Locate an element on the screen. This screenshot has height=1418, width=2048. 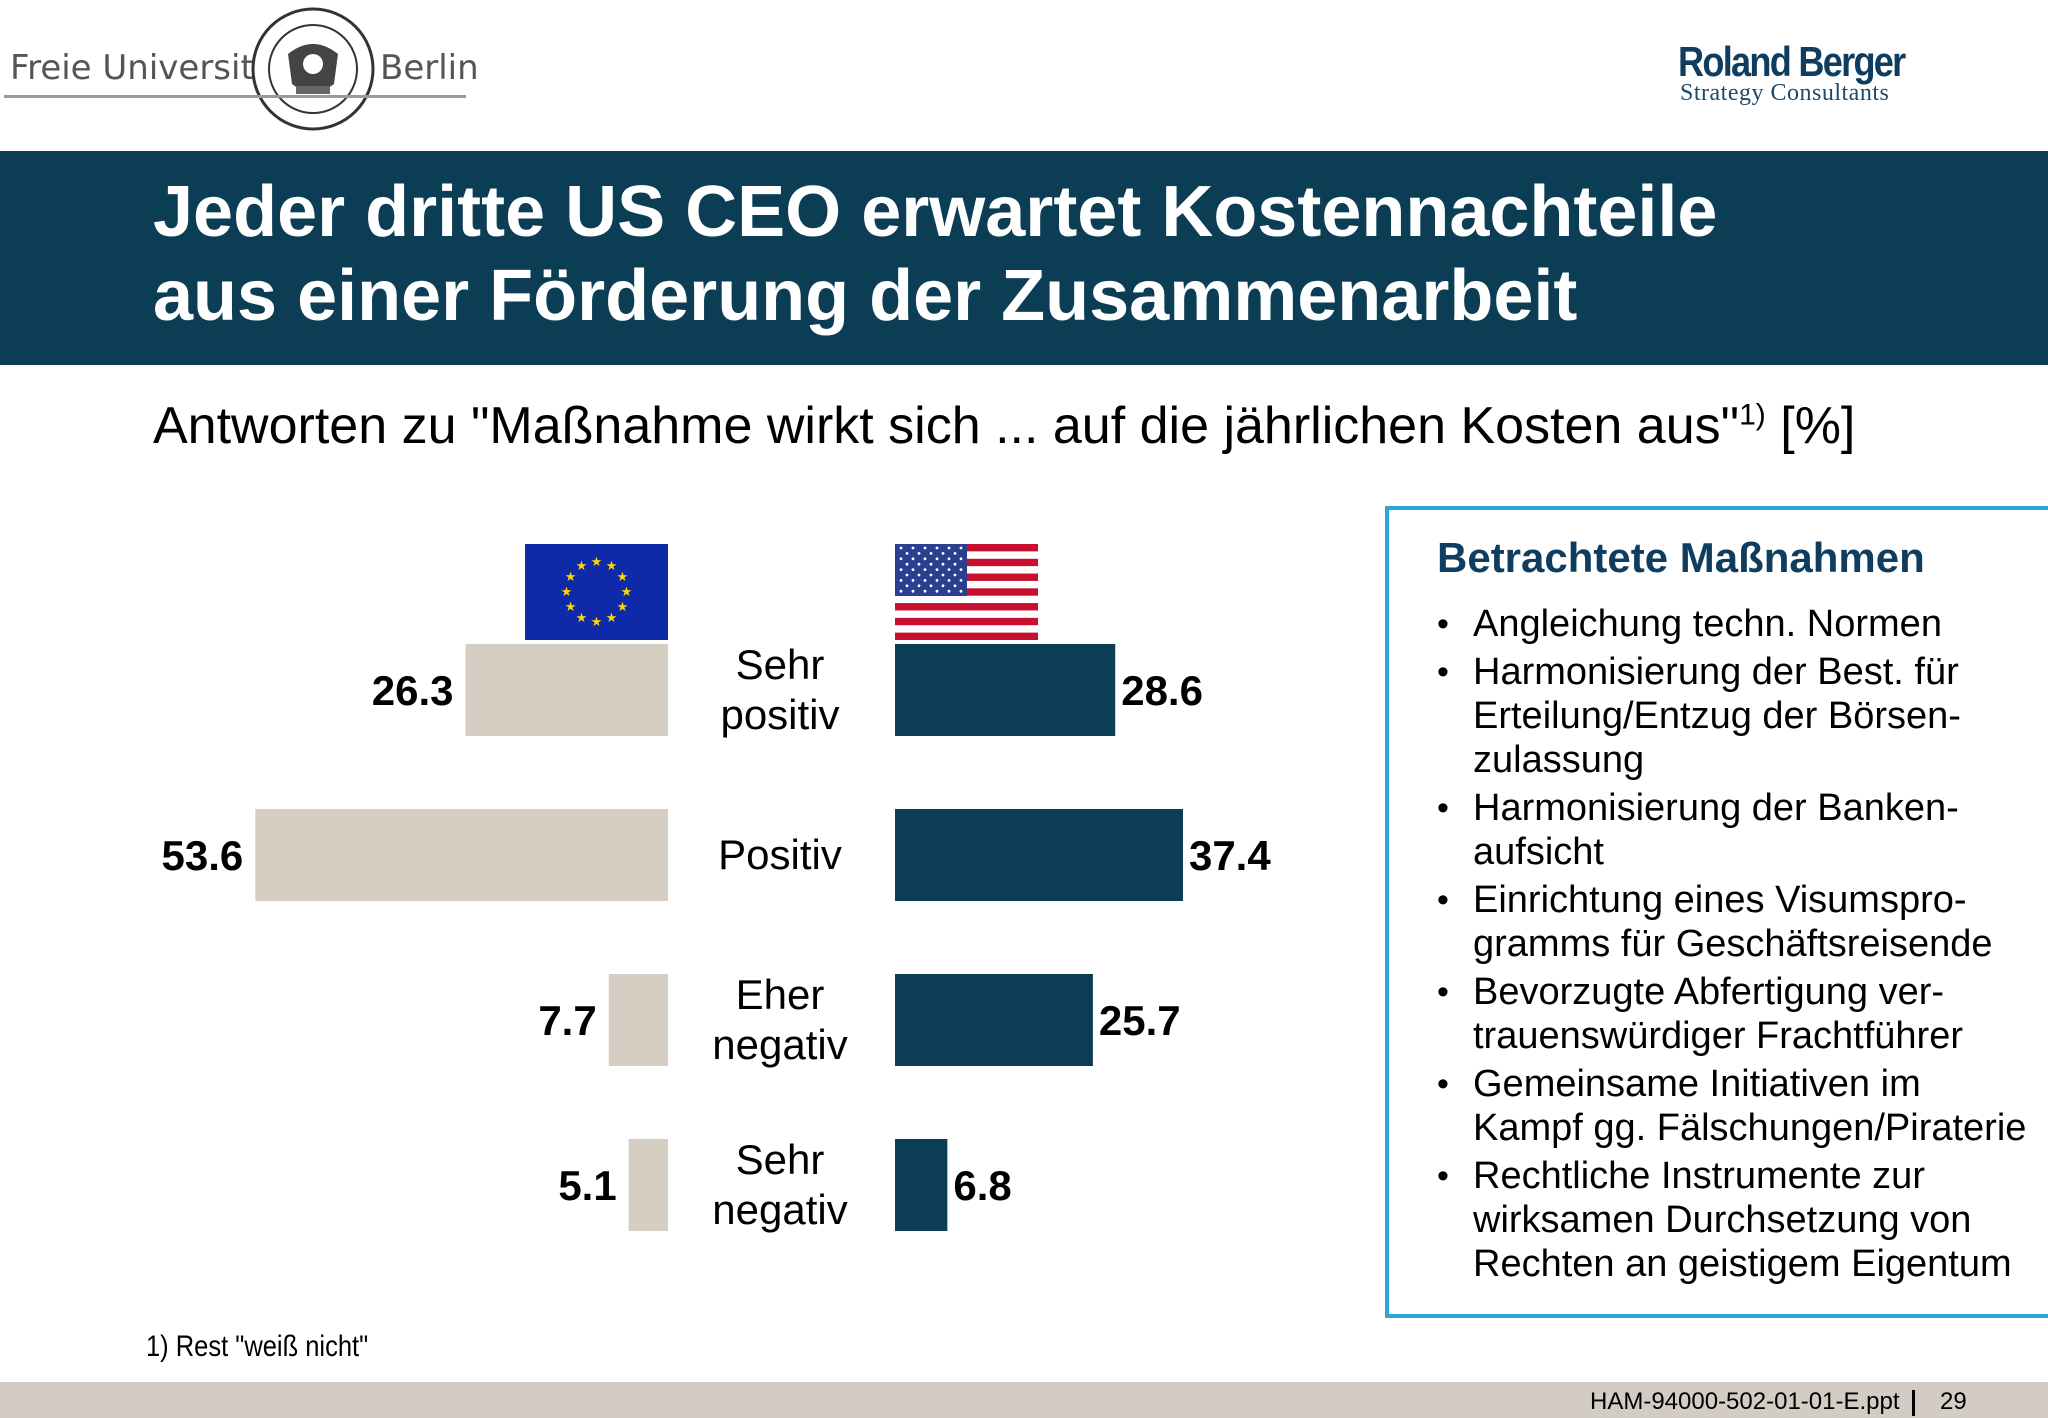
subtitle-footnote-marker: 1) is located at coordinates (1752, 415).